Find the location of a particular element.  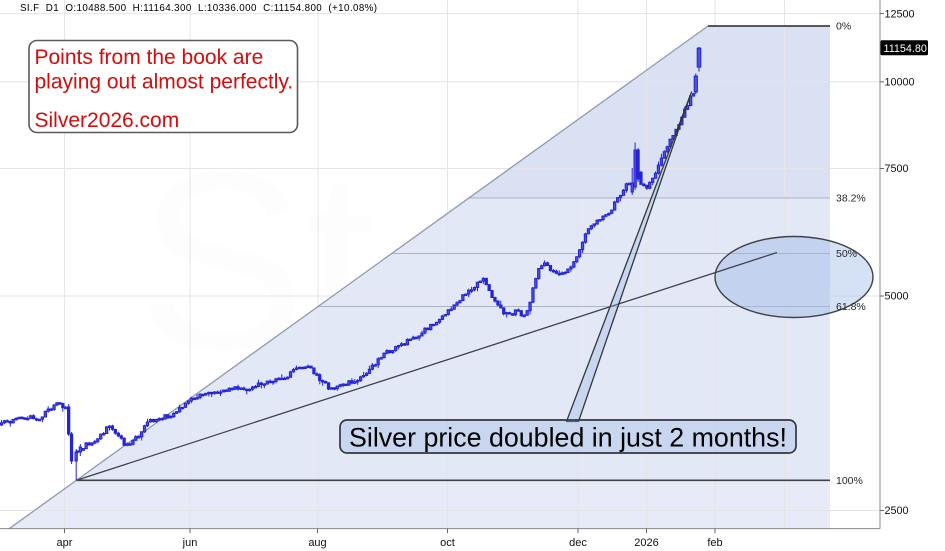

svg-text: 61.8% is located at coordinates (851, 307).